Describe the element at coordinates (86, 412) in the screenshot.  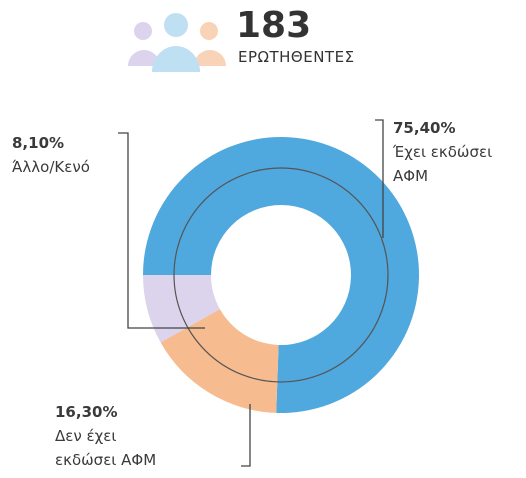
I see `value-label: 16,30%` at that location.